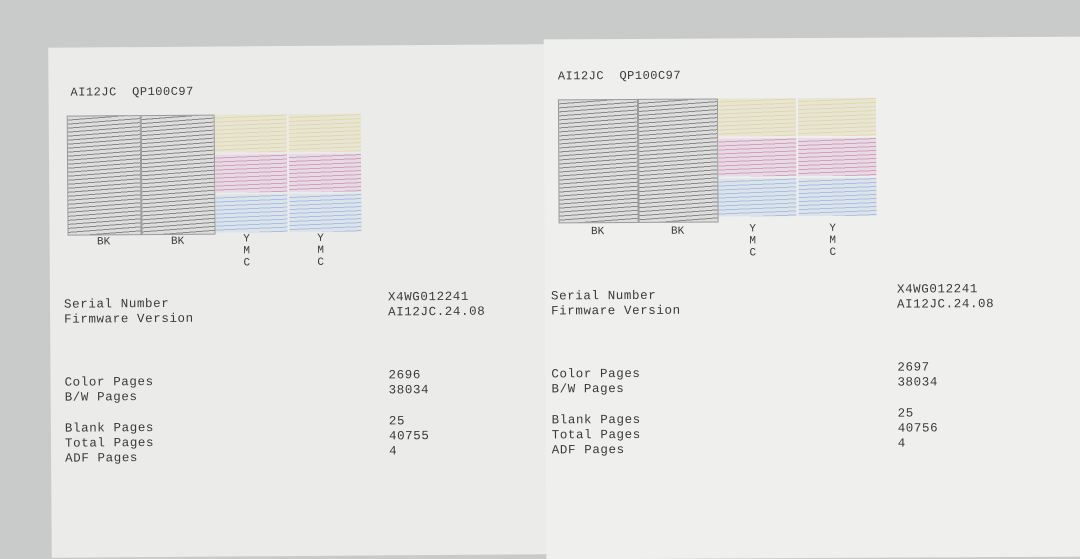 The width and height of the screenshot is (1080, 559). I want to click on total-pages-value: 40755, so click(409, 436).